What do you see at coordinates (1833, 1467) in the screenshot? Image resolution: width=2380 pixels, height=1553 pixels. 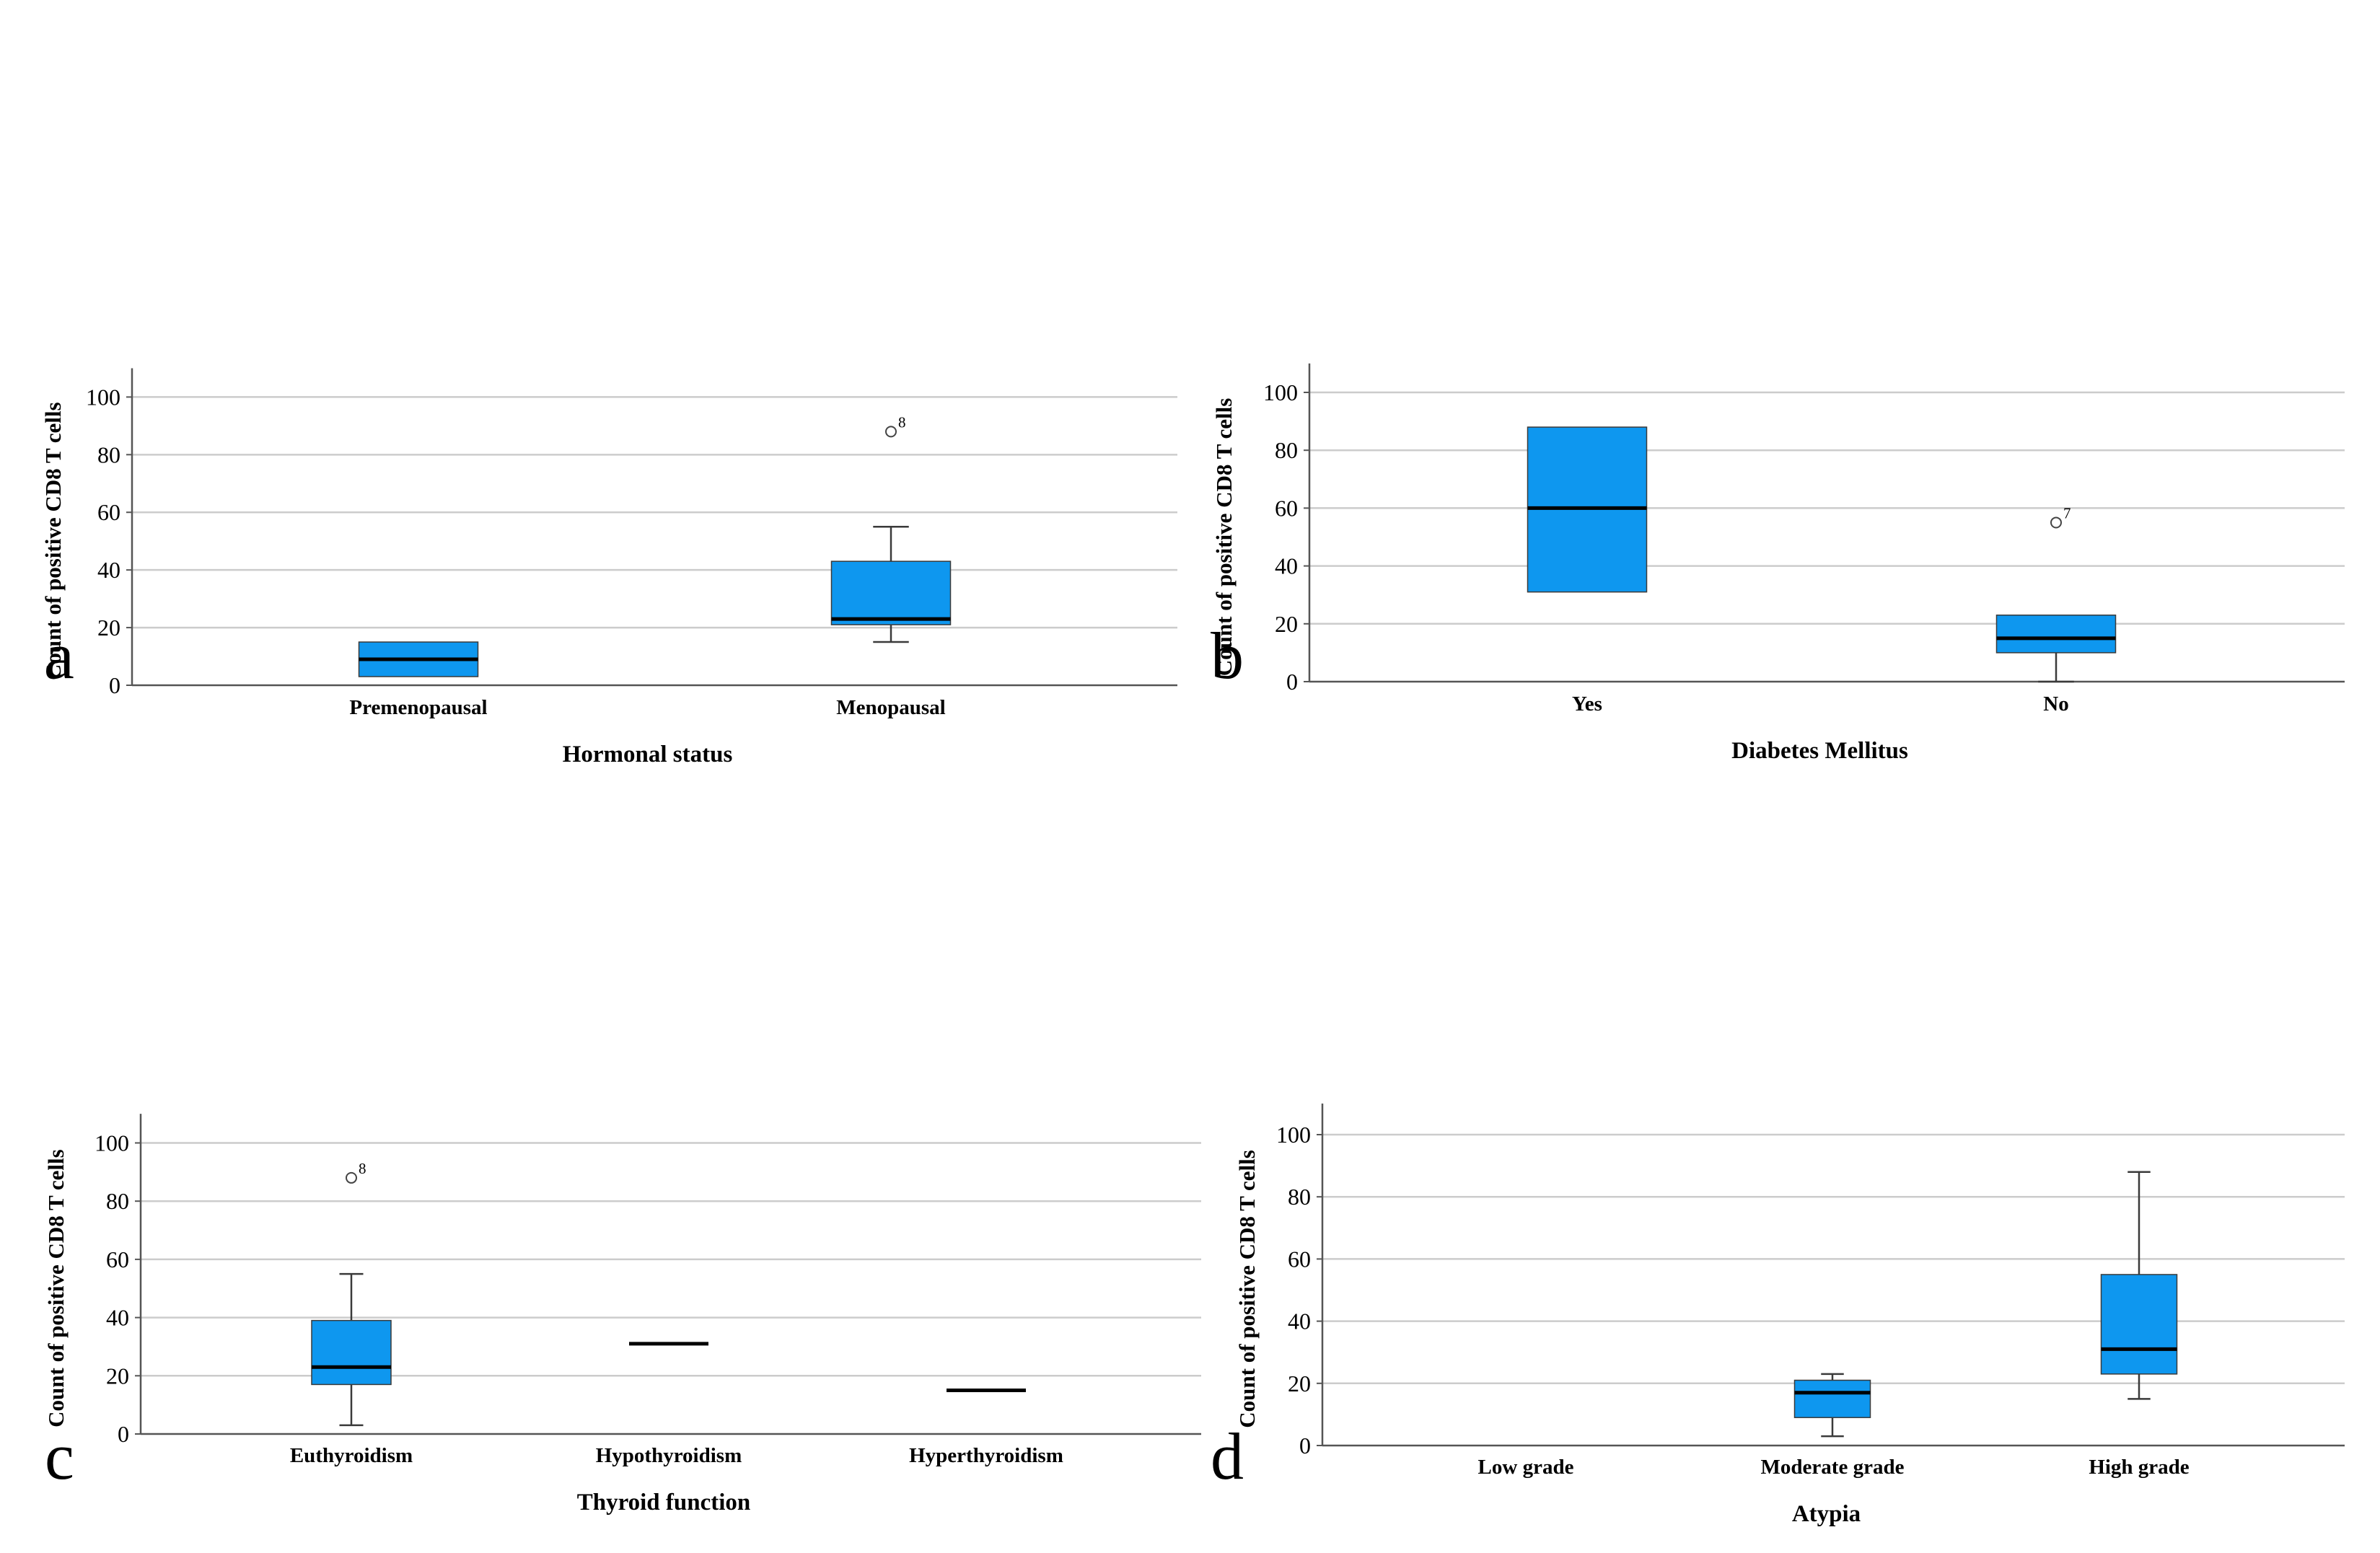 I see `category-label: Moderate grade` at bounding box center [1833, 1467].